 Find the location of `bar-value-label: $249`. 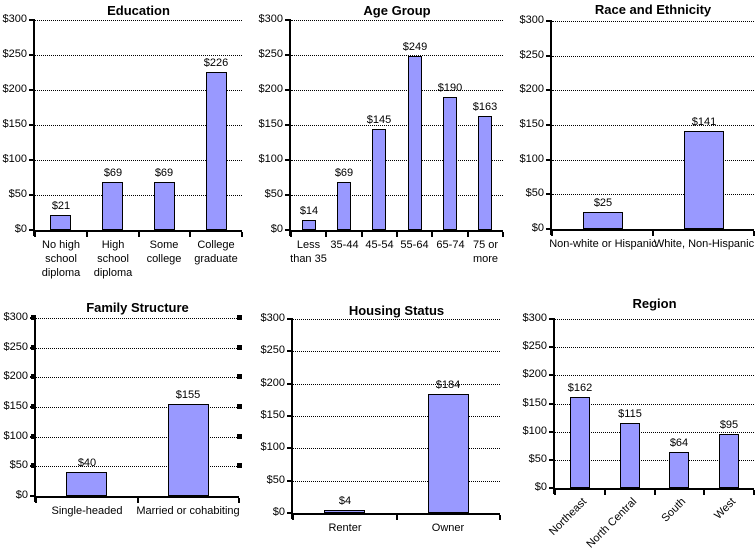

bar-value-label: $249 is located at coordinates (415, 46).